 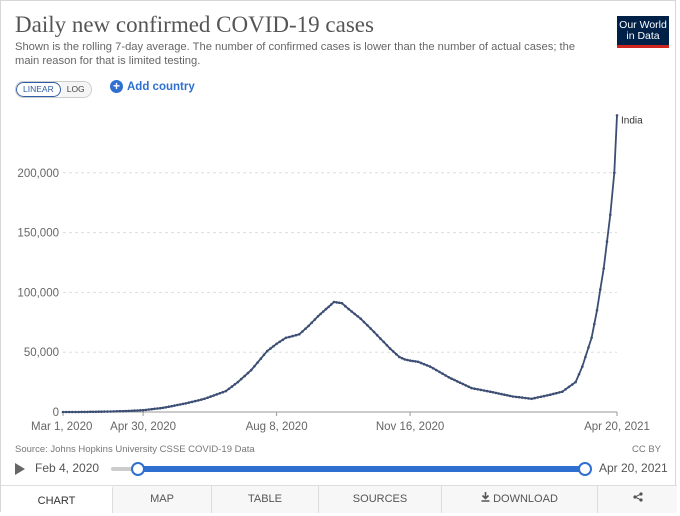 I want to click on play-icon, so click(x=20, y=469).